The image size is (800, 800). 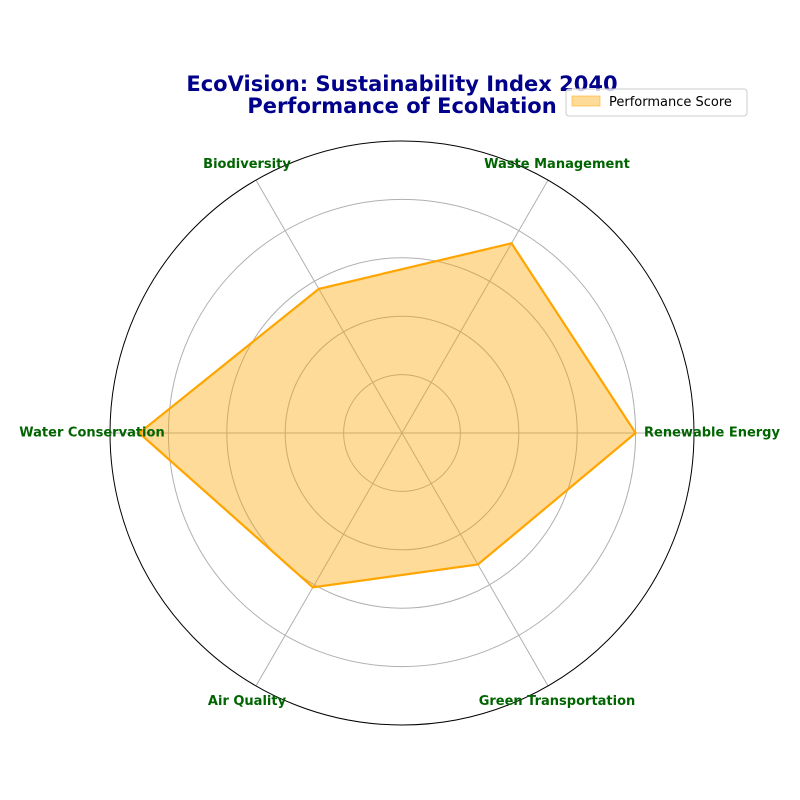 What do you see at coordinates (401, 106) in the screenshot?
I see `chart-title-line-2: Performance of EcoNation` at bounding box center [401, 106].